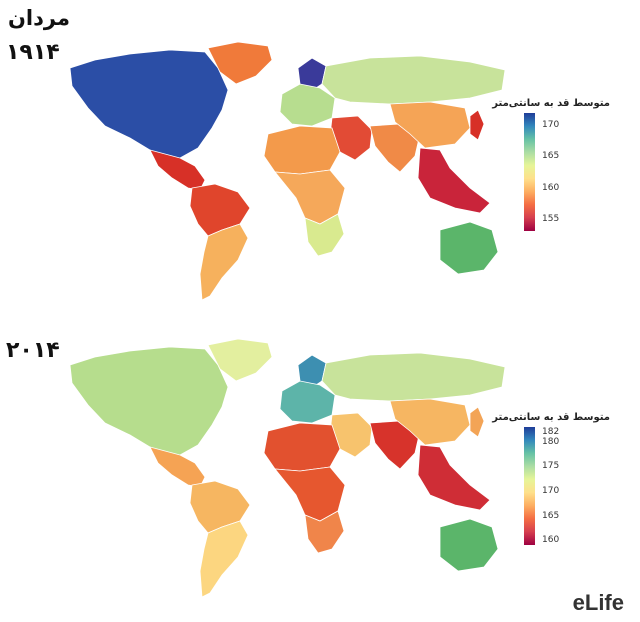 Image resolution: width=640 pixels, height=622 pixels. What do you see at coordinates (551, 218) in the screenshot?
I see `legend-tick-label: 155` at bounding box center [551, 218].